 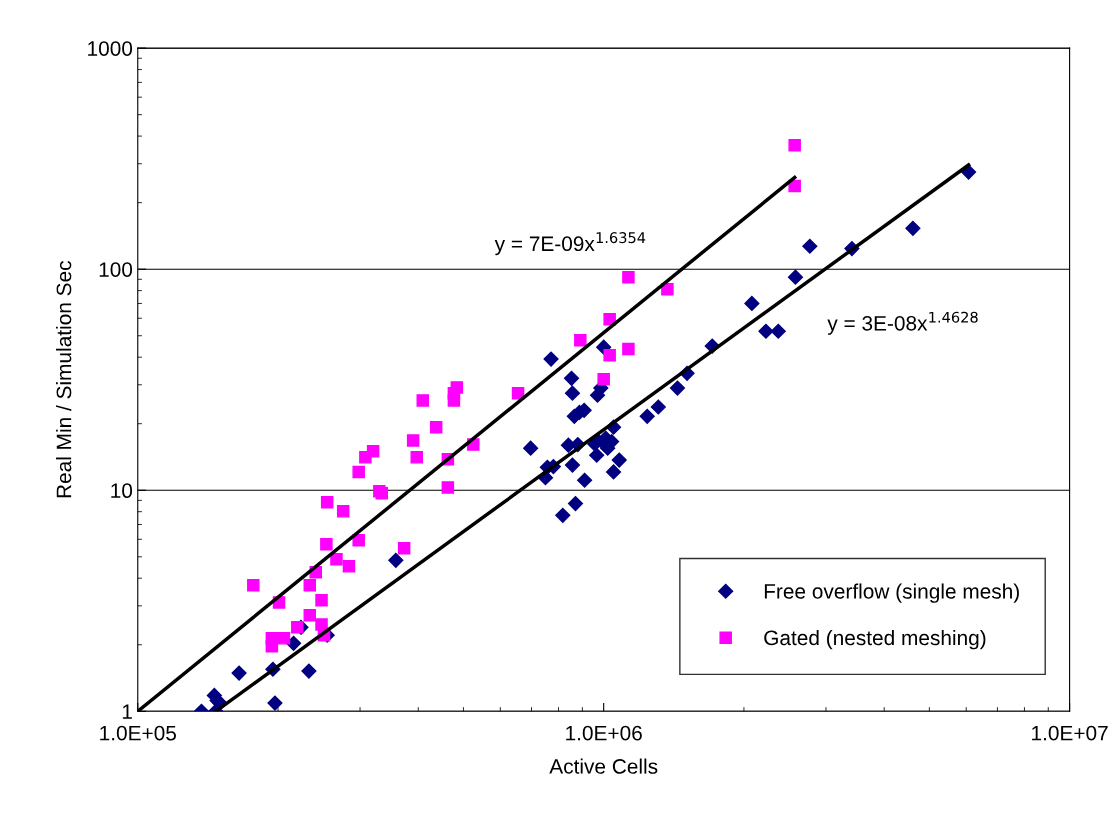 What do you see at coordinates (138, 733) in the screenshot?
I see `x-tick-label: 1.0E+05` at bounding box center [138, 733].